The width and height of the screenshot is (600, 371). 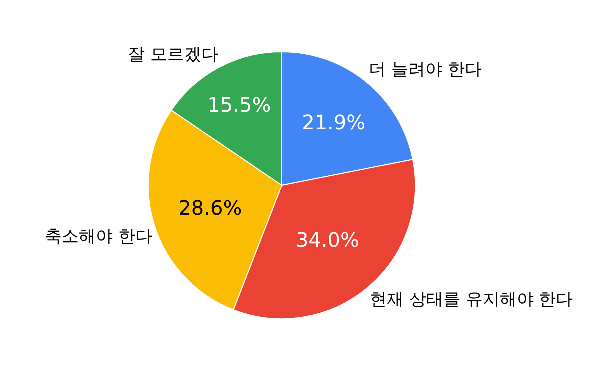 I want to click on data-label: 28.6%, so click(x=210, y=208).